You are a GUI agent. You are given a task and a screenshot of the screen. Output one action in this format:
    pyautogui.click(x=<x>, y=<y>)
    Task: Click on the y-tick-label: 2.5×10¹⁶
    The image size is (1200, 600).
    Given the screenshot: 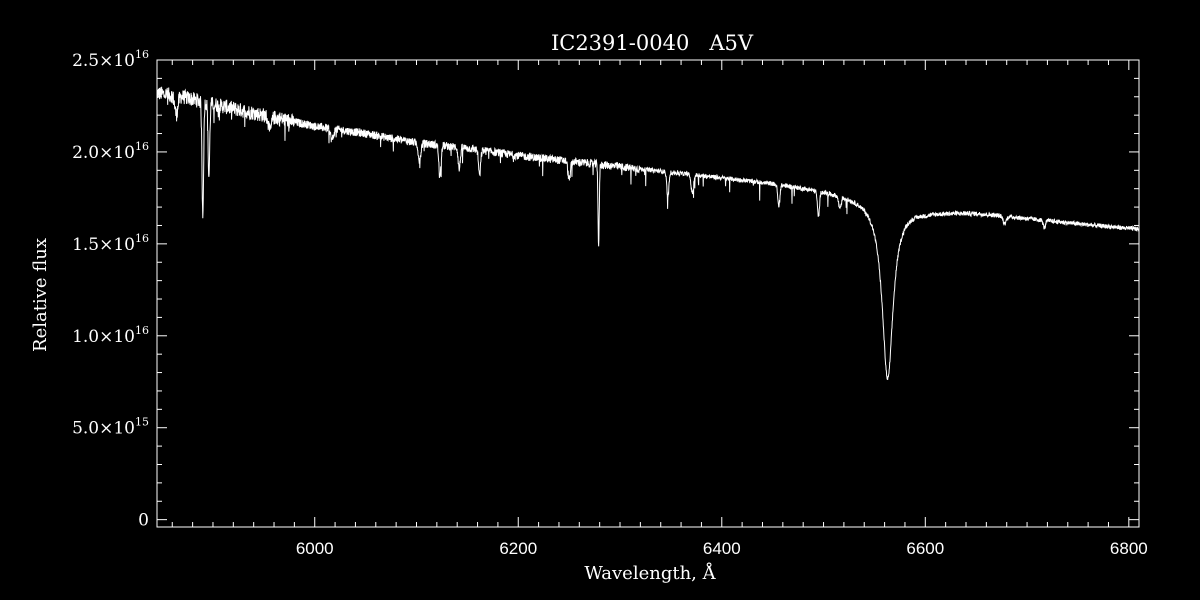 What is the action you would take?
    pyautogui.click(x=110, y=59)
    